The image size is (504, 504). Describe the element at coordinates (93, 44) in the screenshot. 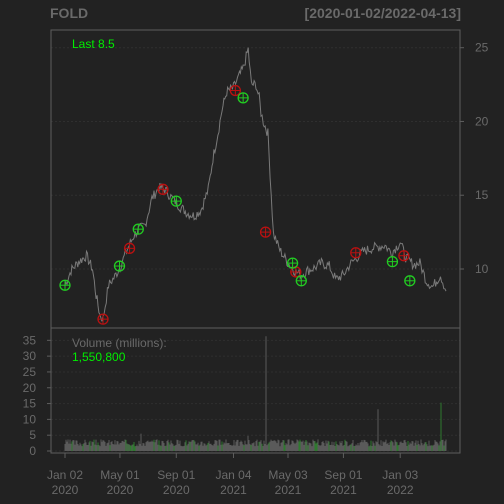

I see `last-price-legend: Last 8.5` at that location.